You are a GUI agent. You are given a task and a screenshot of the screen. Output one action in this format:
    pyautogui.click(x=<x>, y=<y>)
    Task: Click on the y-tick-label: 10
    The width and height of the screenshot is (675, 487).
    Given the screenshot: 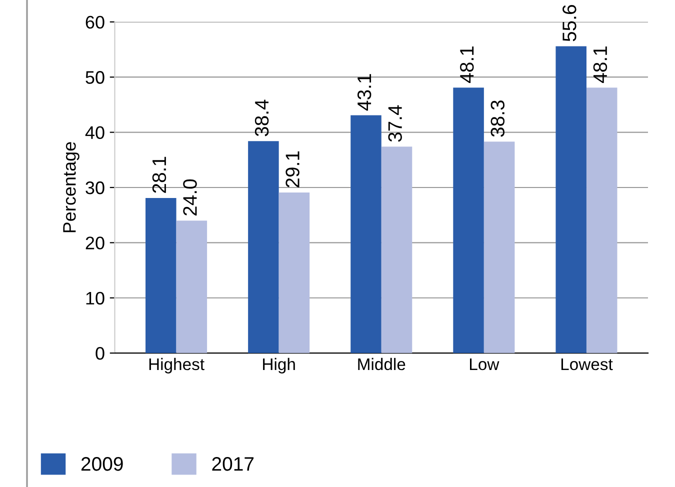 What is the action you would take?
    pyautogui.click(x=95, y=298)
    